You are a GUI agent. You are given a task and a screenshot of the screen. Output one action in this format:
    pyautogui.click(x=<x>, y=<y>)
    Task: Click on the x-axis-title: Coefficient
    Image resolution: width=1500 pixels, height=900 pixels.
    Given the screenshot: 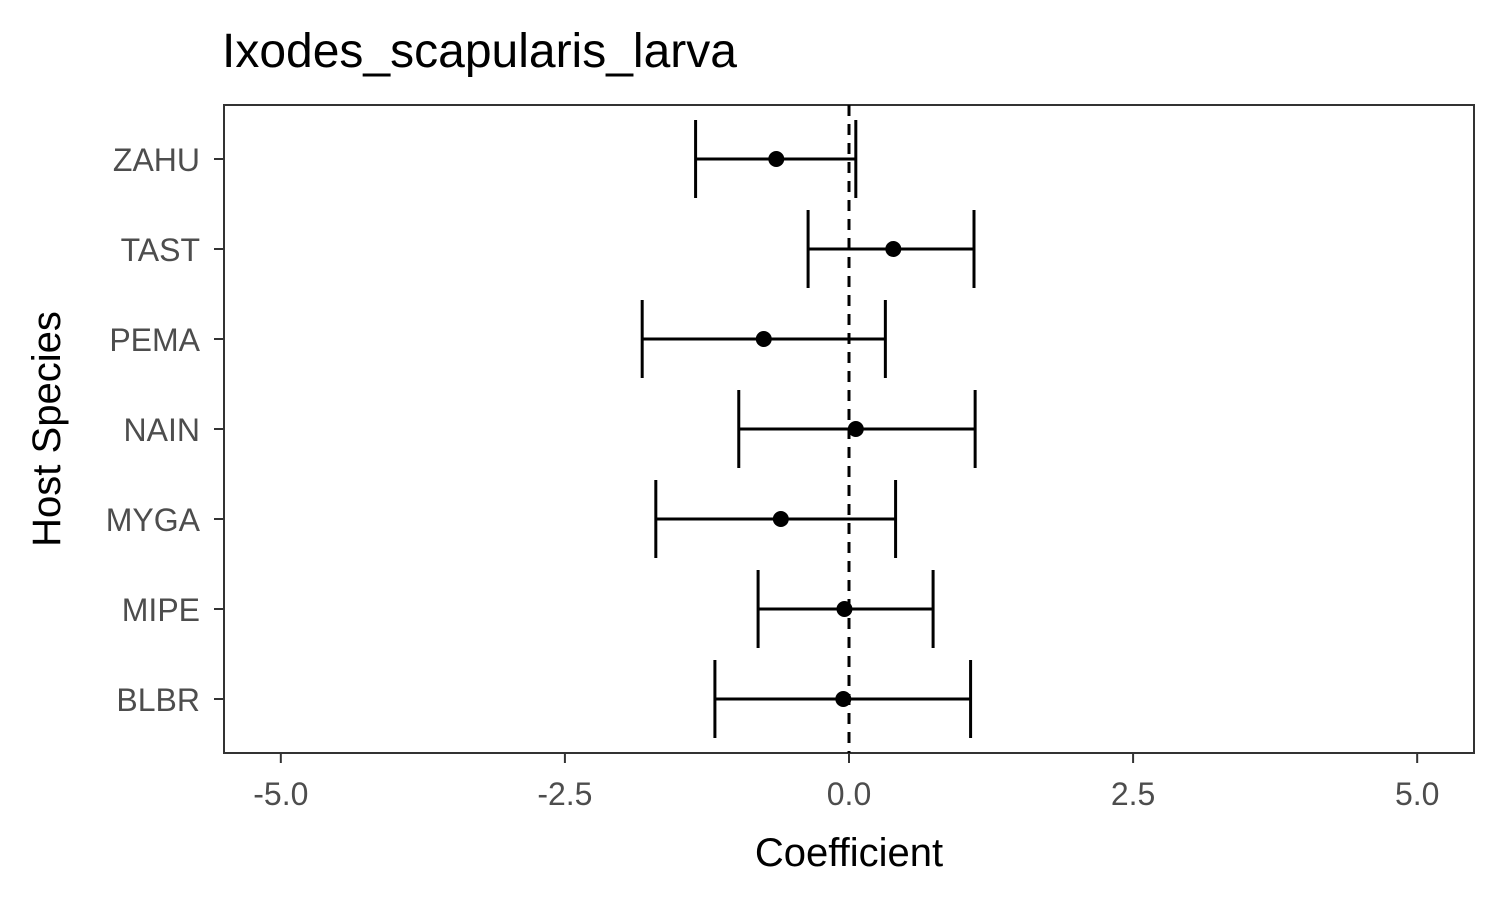 What is the action you would take?
    pyautogui.click(x=849, y=853)
    